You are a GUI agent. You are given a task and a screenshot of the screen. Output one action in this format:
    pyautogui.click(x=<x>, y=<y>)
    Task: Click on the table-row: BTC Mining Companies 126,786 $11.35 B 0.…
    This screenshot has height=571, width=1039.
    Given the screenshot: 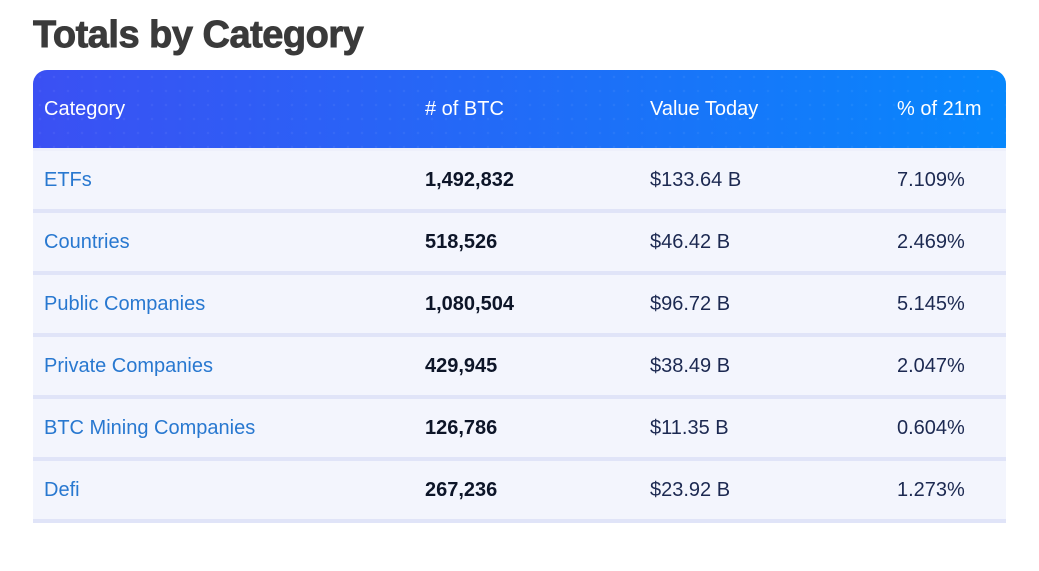 What is the action you would take?
    pyautogui.click(x=519, y=430)
    